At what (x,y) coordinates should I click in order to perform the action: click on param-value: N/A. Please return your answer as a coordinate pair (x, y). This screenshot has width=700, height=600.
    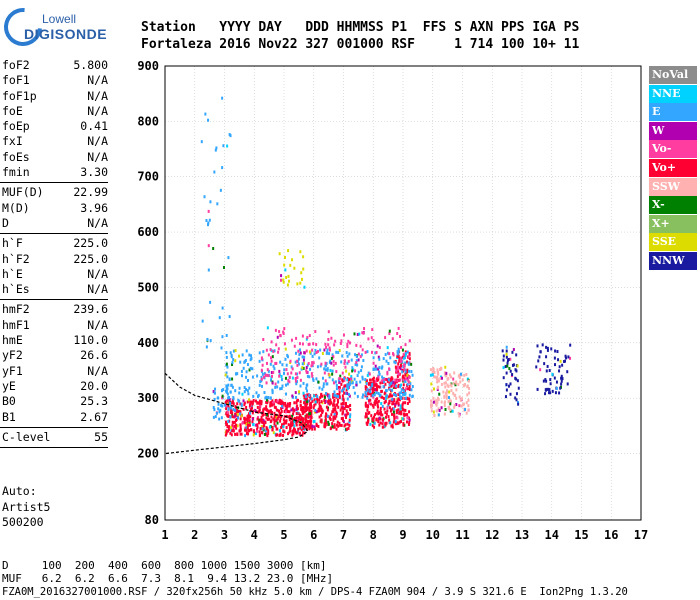
    Looking at the image, I should click on (97, 80).